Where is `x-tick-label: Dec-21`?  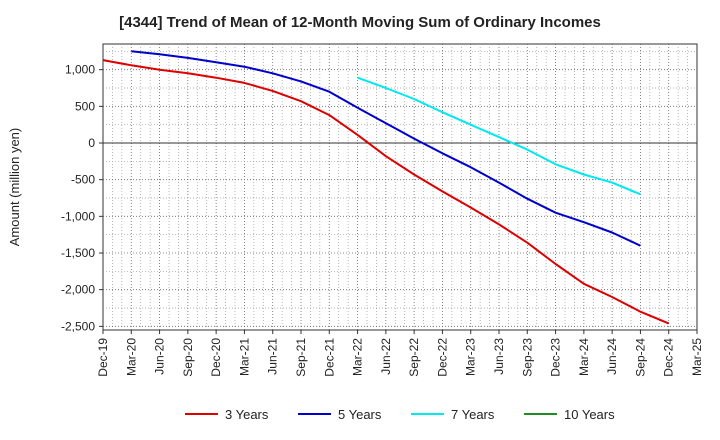 x-tick-label: Dec-21 is located at coordinates (329, 357).